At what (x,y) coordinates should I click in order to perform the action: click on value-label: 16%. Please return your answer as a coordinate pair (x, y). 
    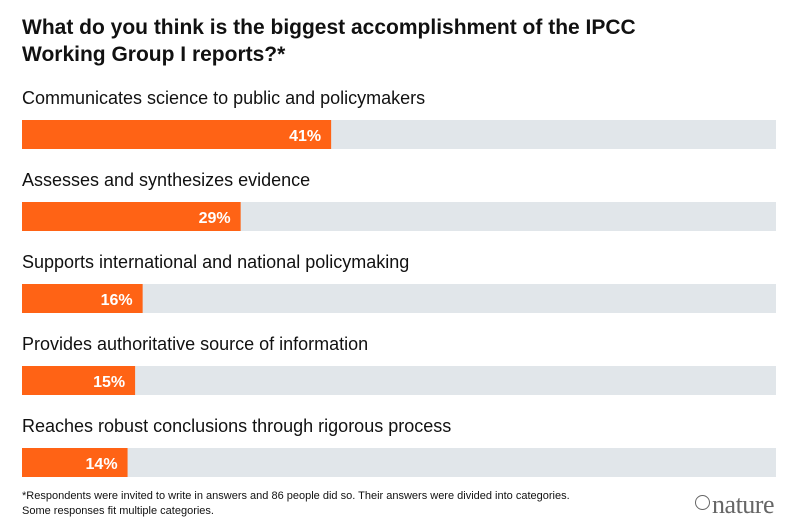
    Looking at the image, I should click on (117, 300).